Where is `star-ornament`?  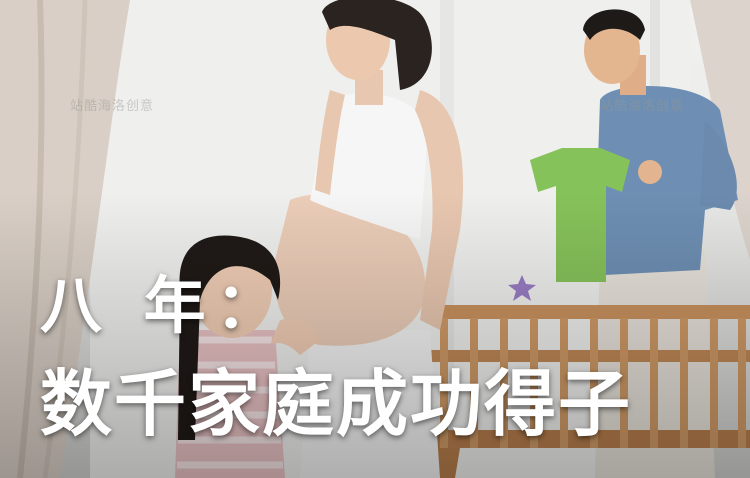
star-ornament is located at coordinates (522, 288).